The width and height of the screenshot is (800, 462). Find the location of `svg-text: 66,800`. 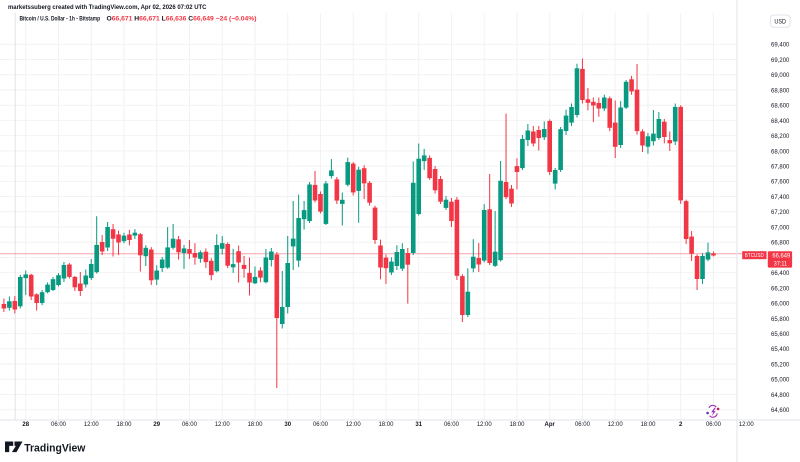

svg-text: 66,800 is located at coordinates (780, 244).